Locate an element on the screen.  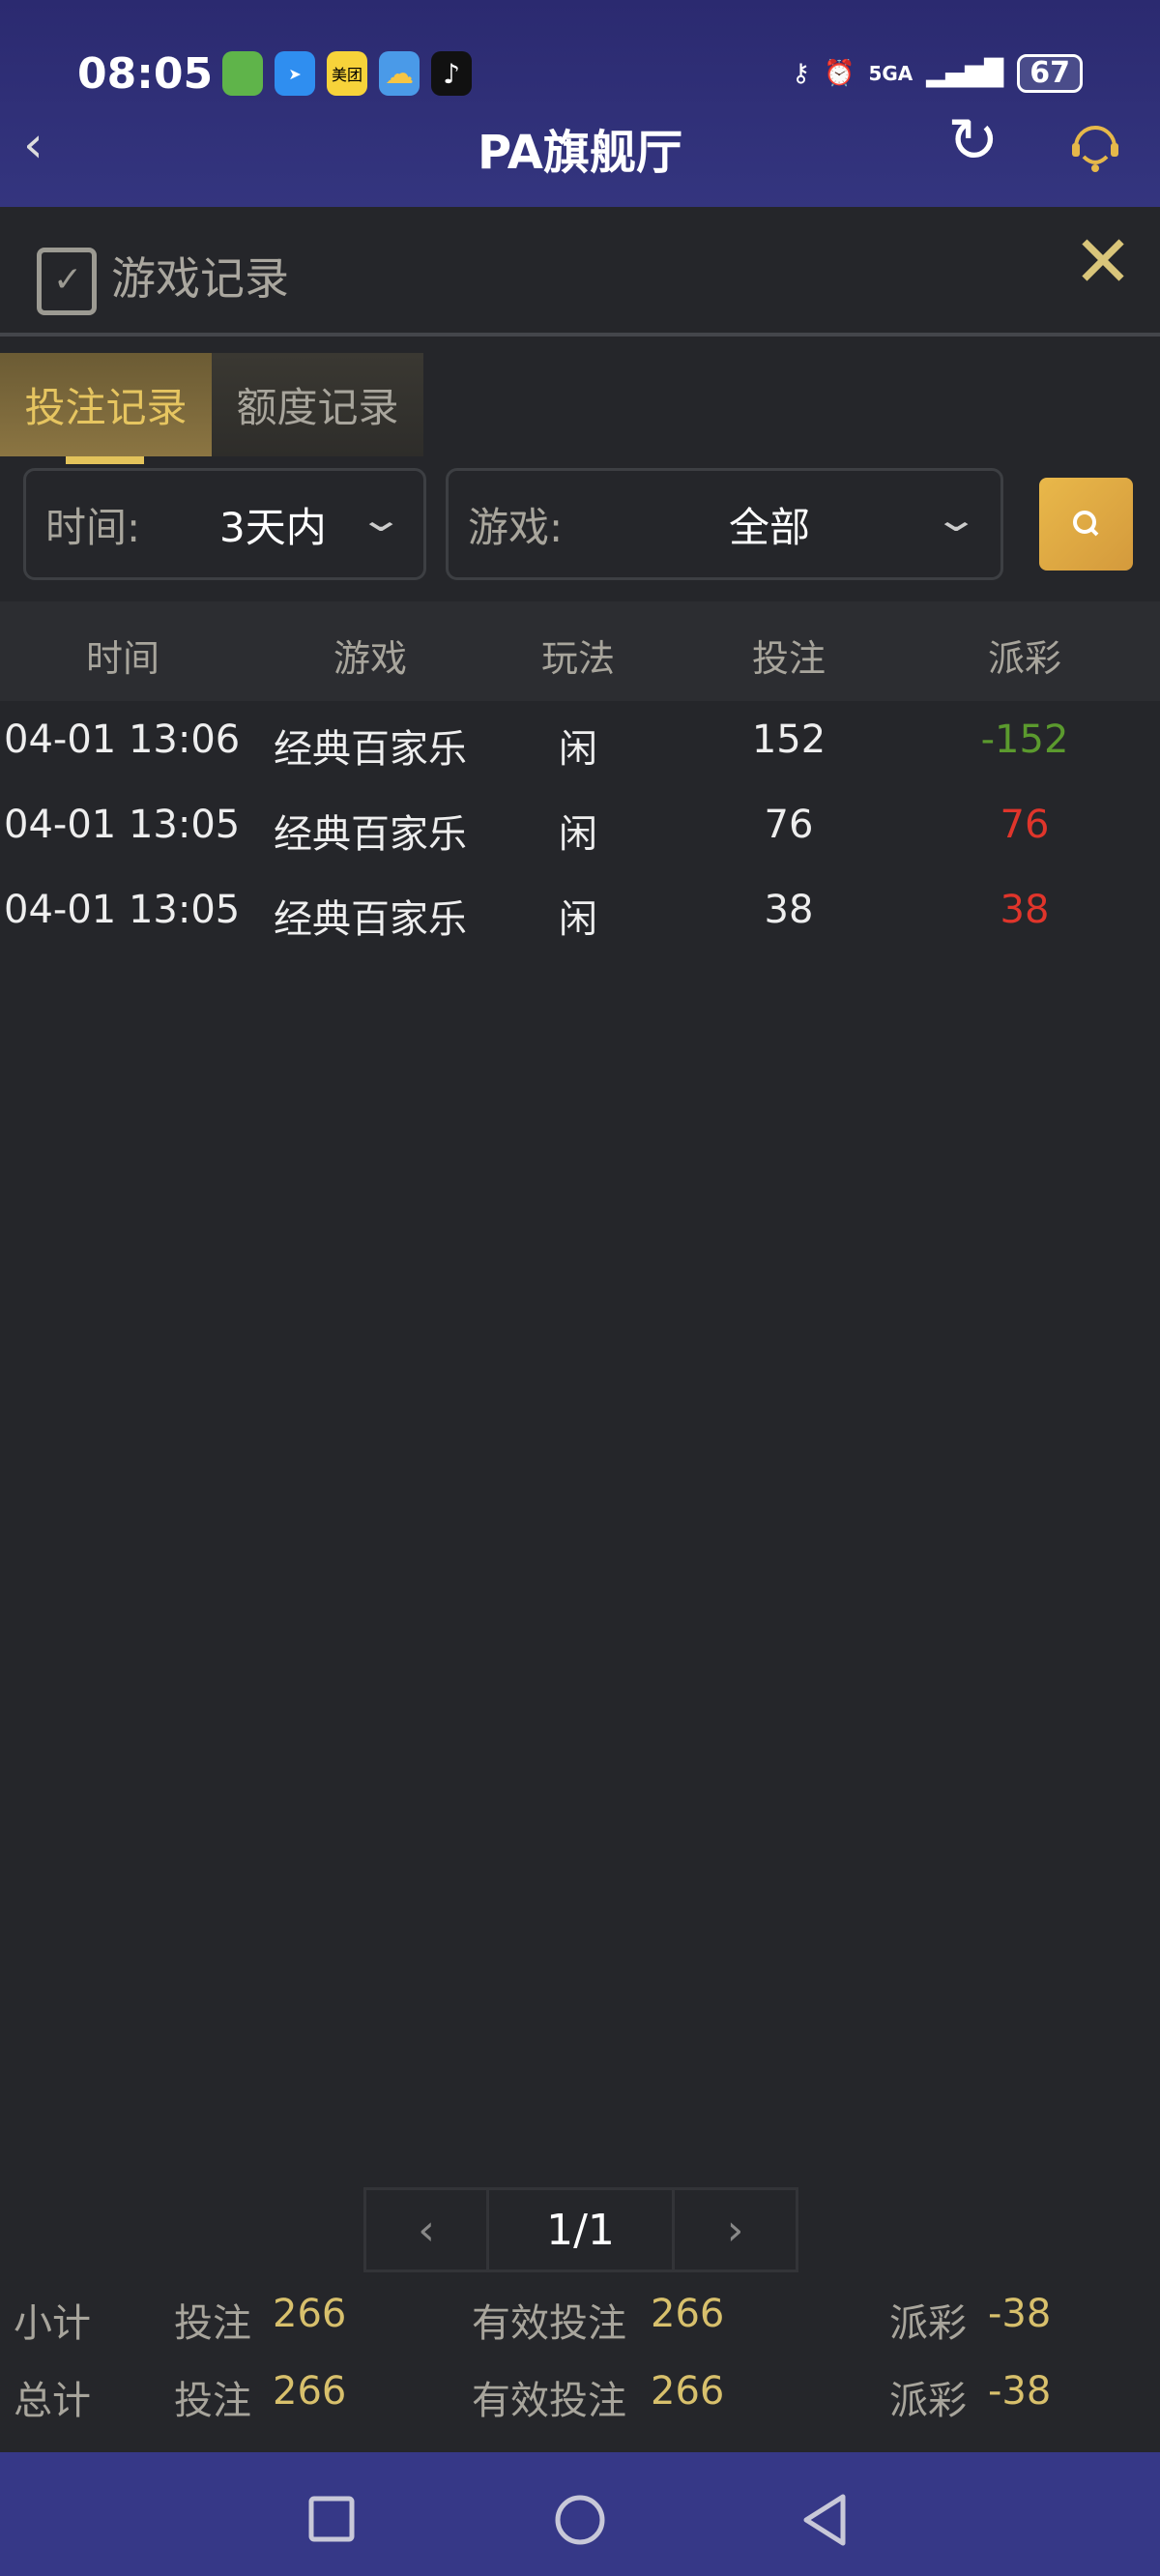
key-icon: ⚷ is located at coordinates (801, 73).